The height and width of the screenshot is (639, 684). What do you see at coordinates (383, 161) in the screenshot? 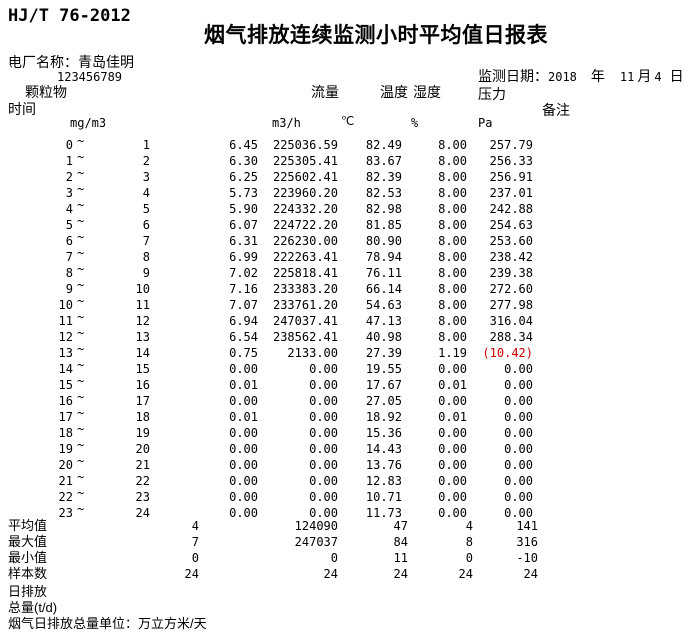
I see `cell-temp: 83.67` at bounding box center [383, 161].